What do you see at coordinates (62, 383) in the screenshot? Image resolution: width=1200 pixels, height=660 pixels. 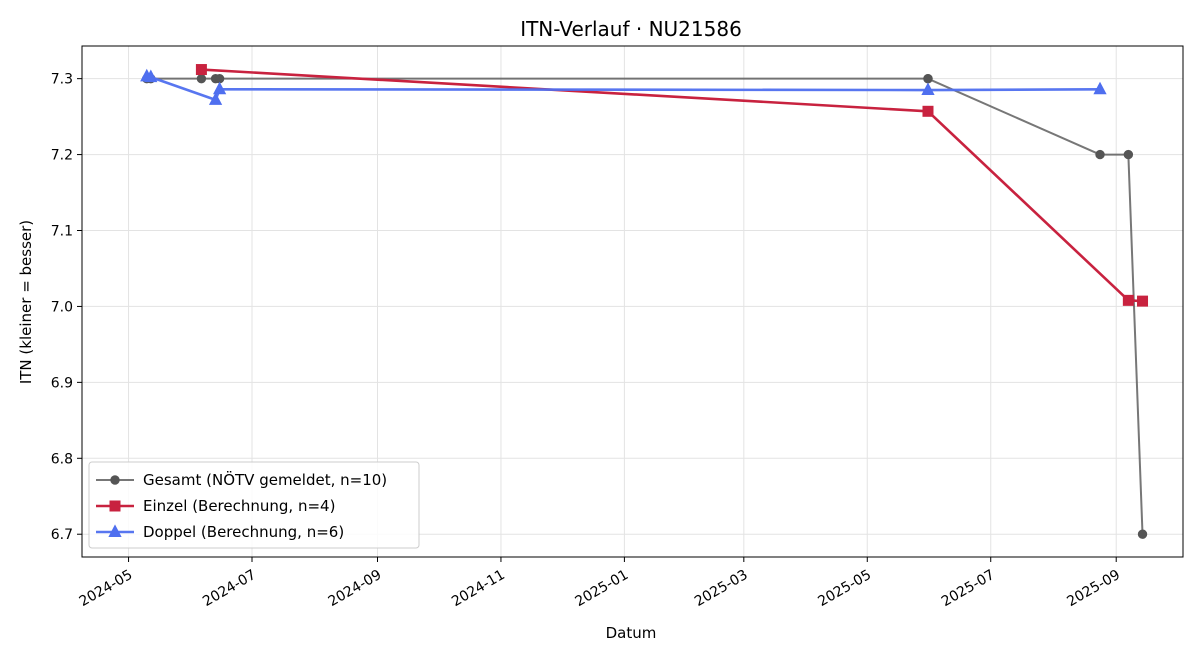 I see `y-tick-label: 6.9` at bounding box center [62, 383].